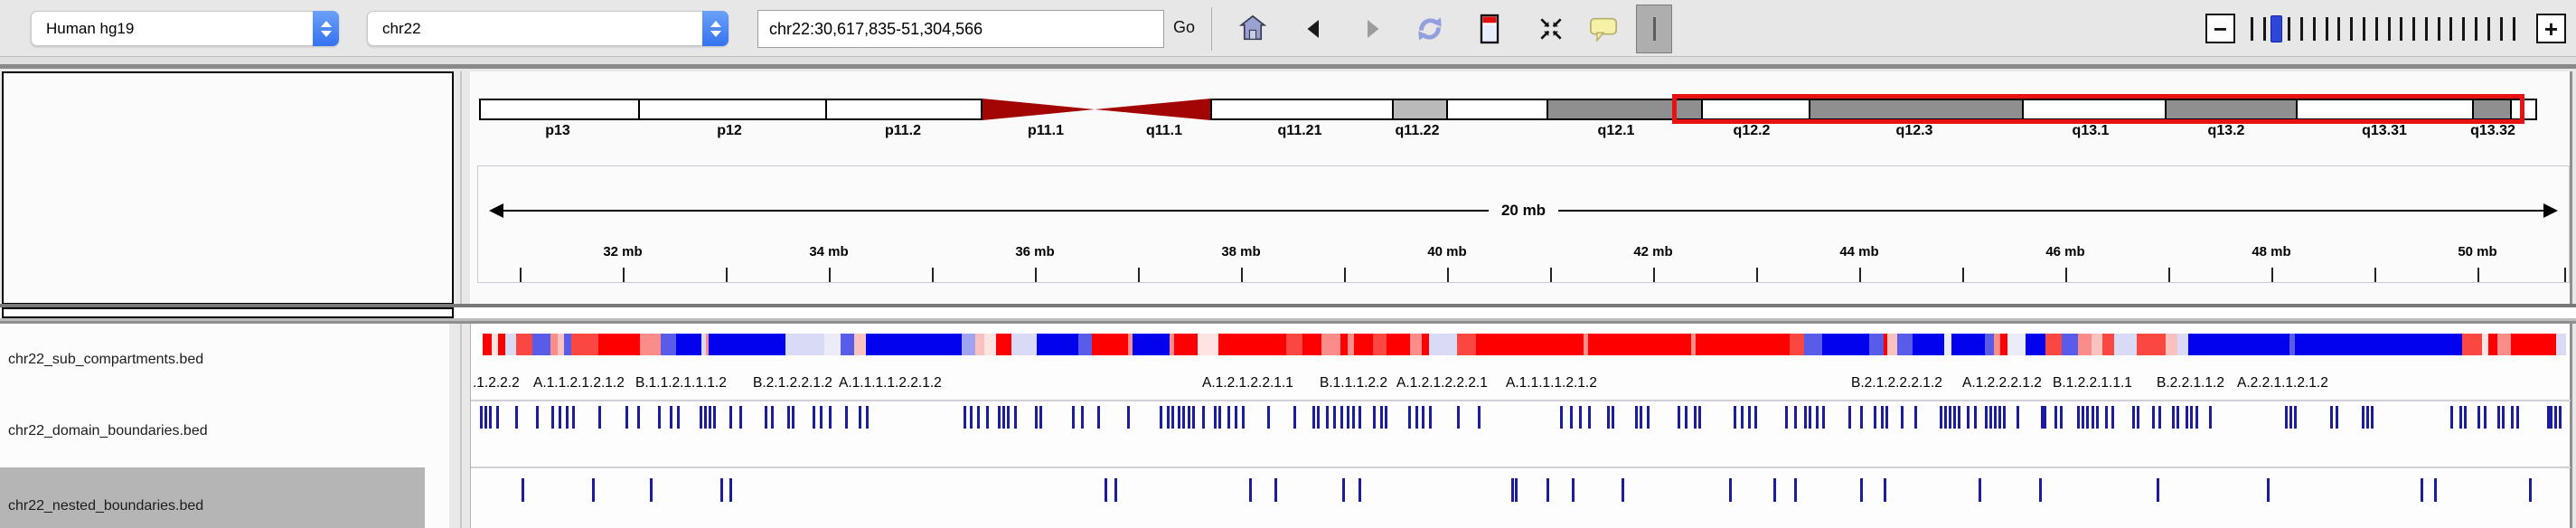 The height and width of the screenshot is (528, 2576). What do you see at coordinates (1288, 60) in the screenshot?
I see `toolbar-separator-band` at bounding box center [1288, 60].